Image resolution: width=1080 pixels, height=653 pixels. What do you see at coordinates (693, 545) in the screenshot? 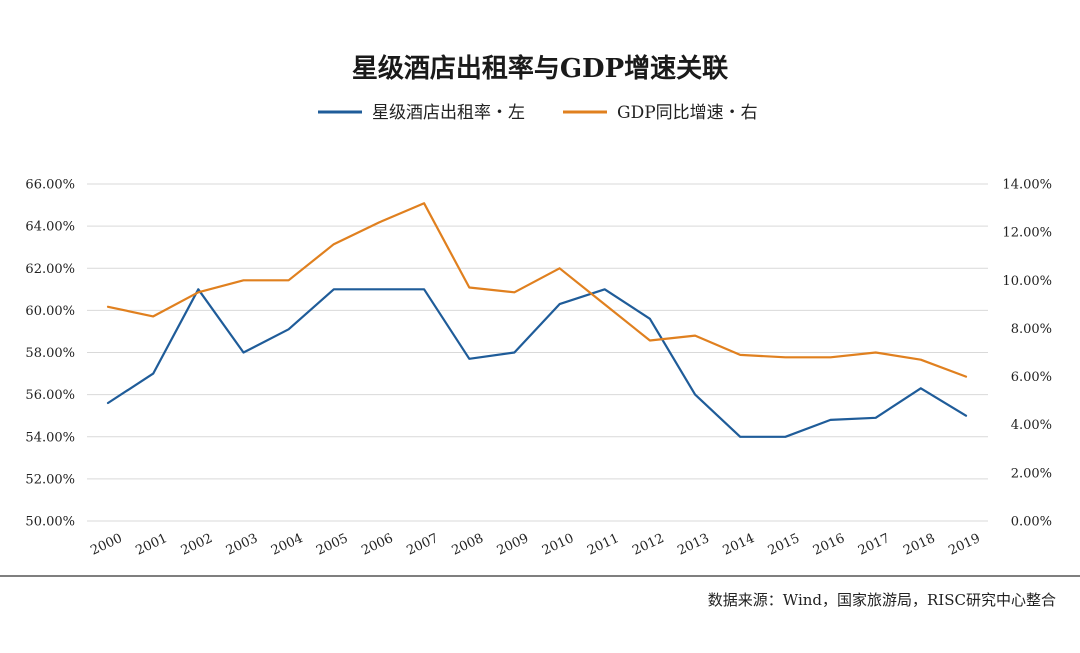
I see `x-axis-tick-label: 2013` at bounding box center [693, 545].